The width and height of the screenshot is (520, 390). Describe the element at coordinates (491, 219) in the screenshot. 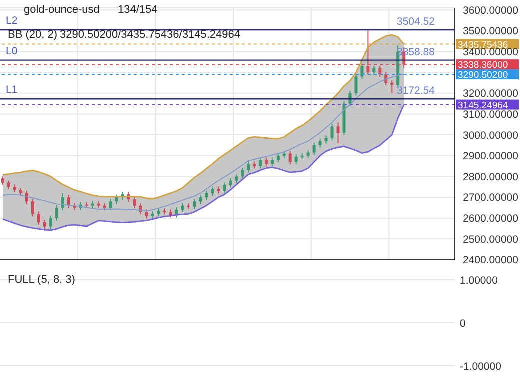

I see `y-tick-label: 2600.00000` at that location.